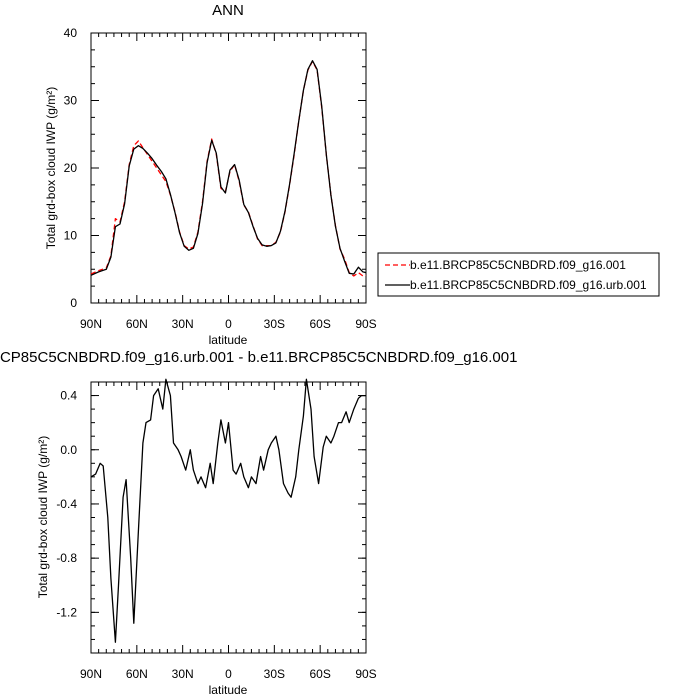 This screenshot has width=700, height=700. Describe the element at coordinates (66, 504) in the screenshot. I see `bottom-y-tick-label: -0.4` at that location.